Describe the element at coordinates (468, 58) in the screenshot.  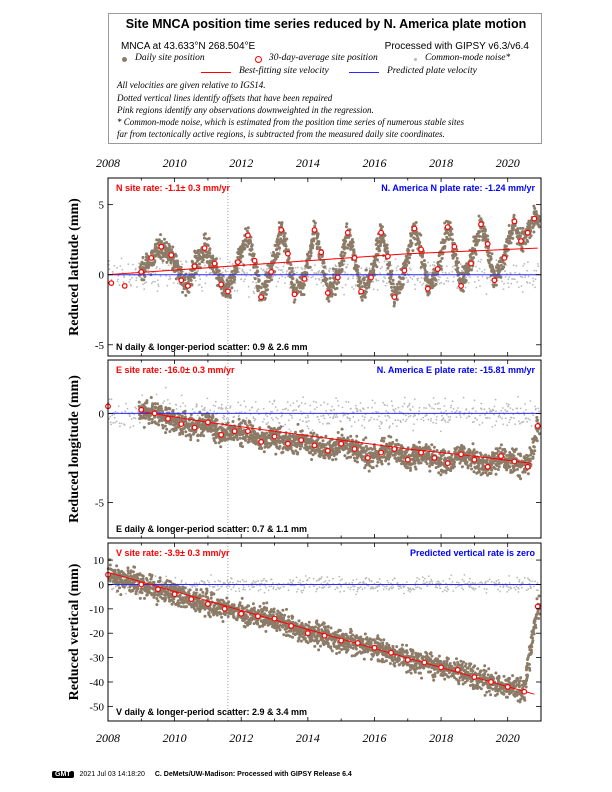
I see `noise-key-label: Common-mode noise*` at that location.